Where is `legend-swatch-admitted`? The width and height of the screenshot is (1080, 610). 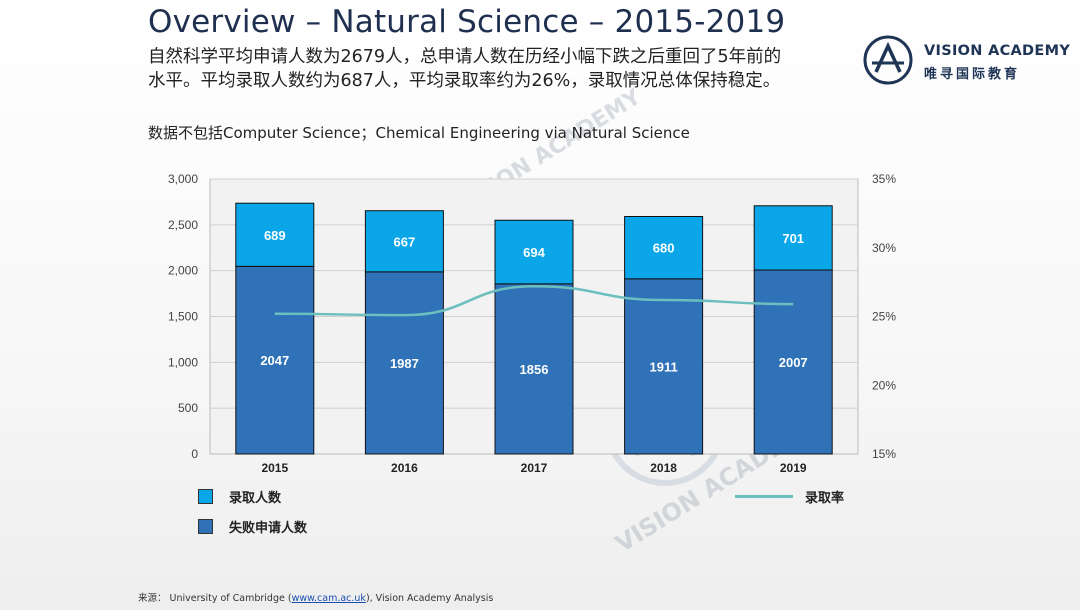
legend-swatch-admitted is located at coordinates (205, 496).